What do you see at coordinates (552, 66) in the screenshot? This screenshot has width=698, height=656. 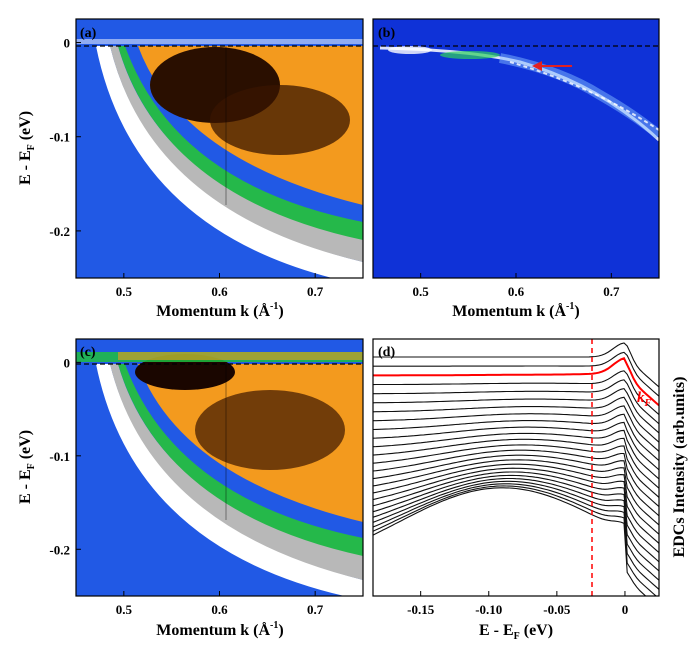 I see `panel-b-arrow` at bounding box center [552, 66].